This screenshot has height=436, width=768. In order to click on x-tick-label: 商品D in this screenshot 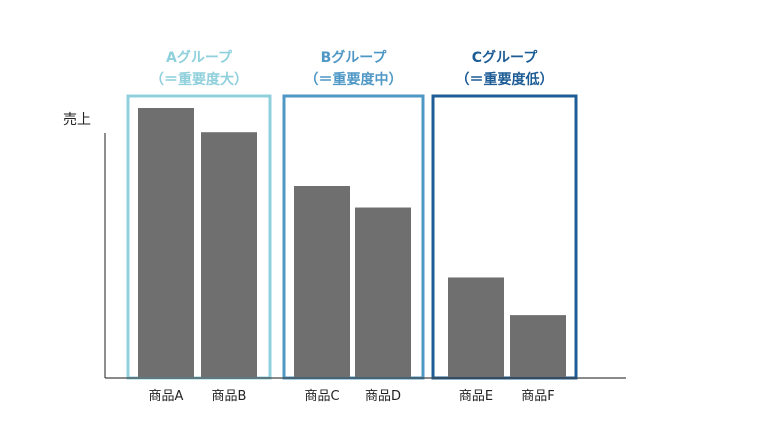, I will do `click(383, 396)`.